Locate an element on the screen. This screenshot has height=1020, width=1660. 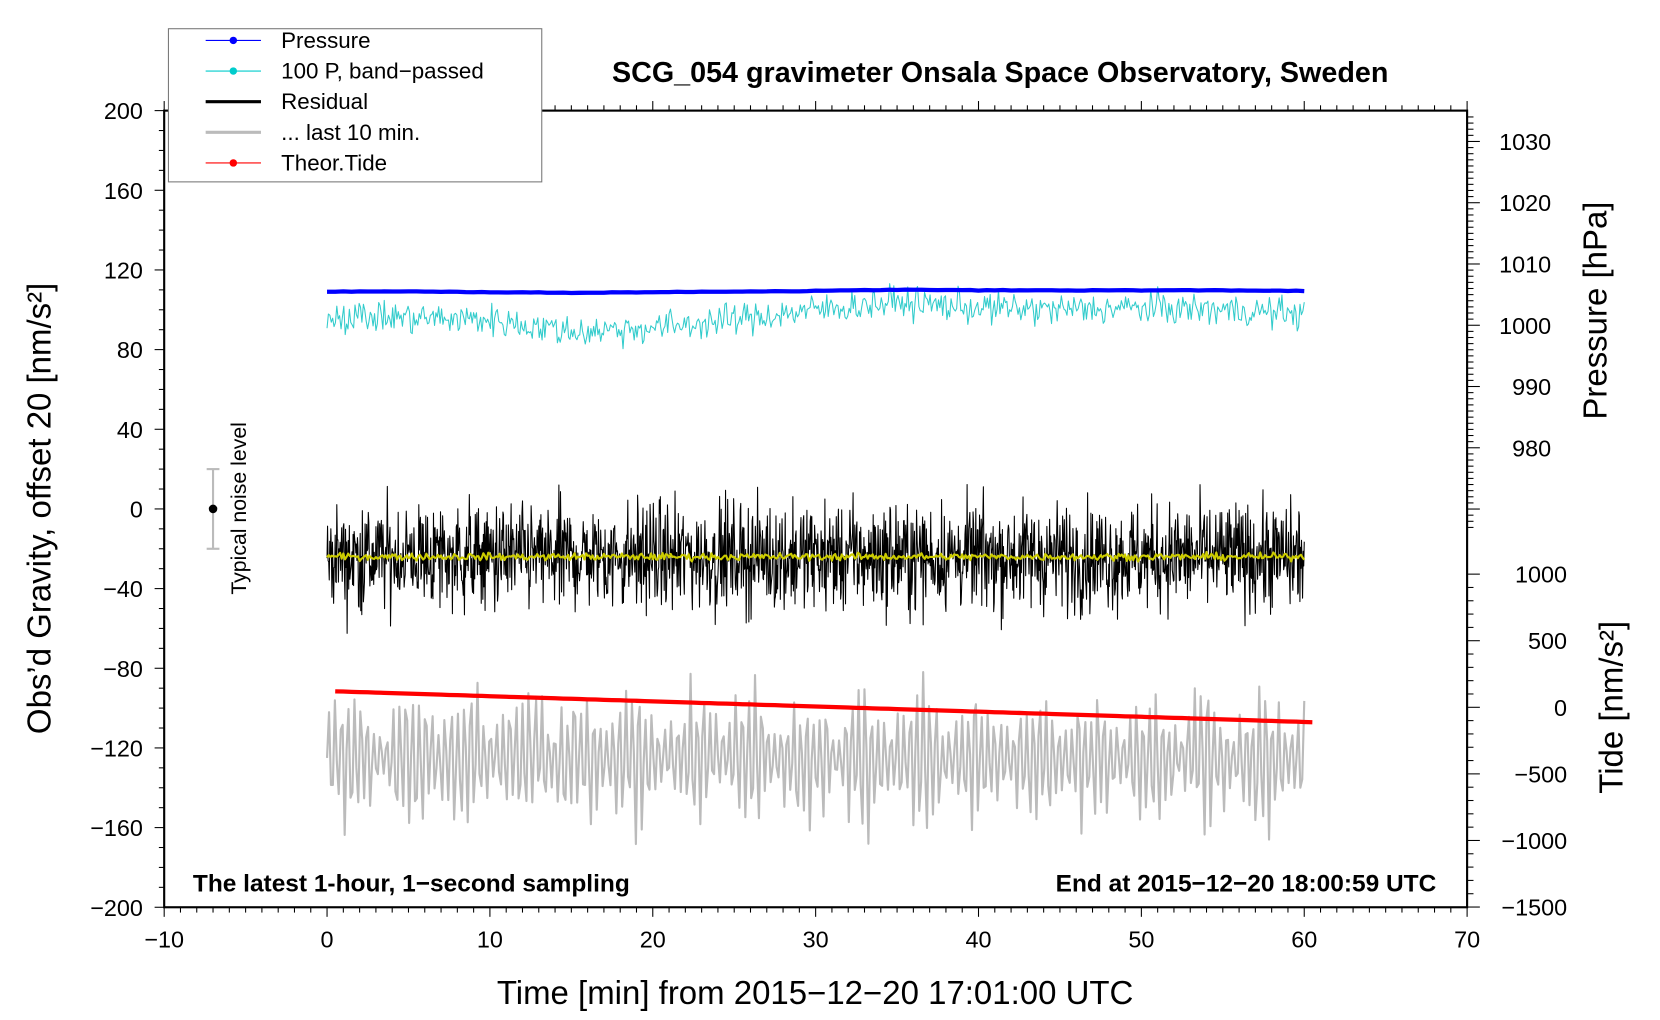
legend-entry: 100 P, band−passed is located at coordinates (344, 70).